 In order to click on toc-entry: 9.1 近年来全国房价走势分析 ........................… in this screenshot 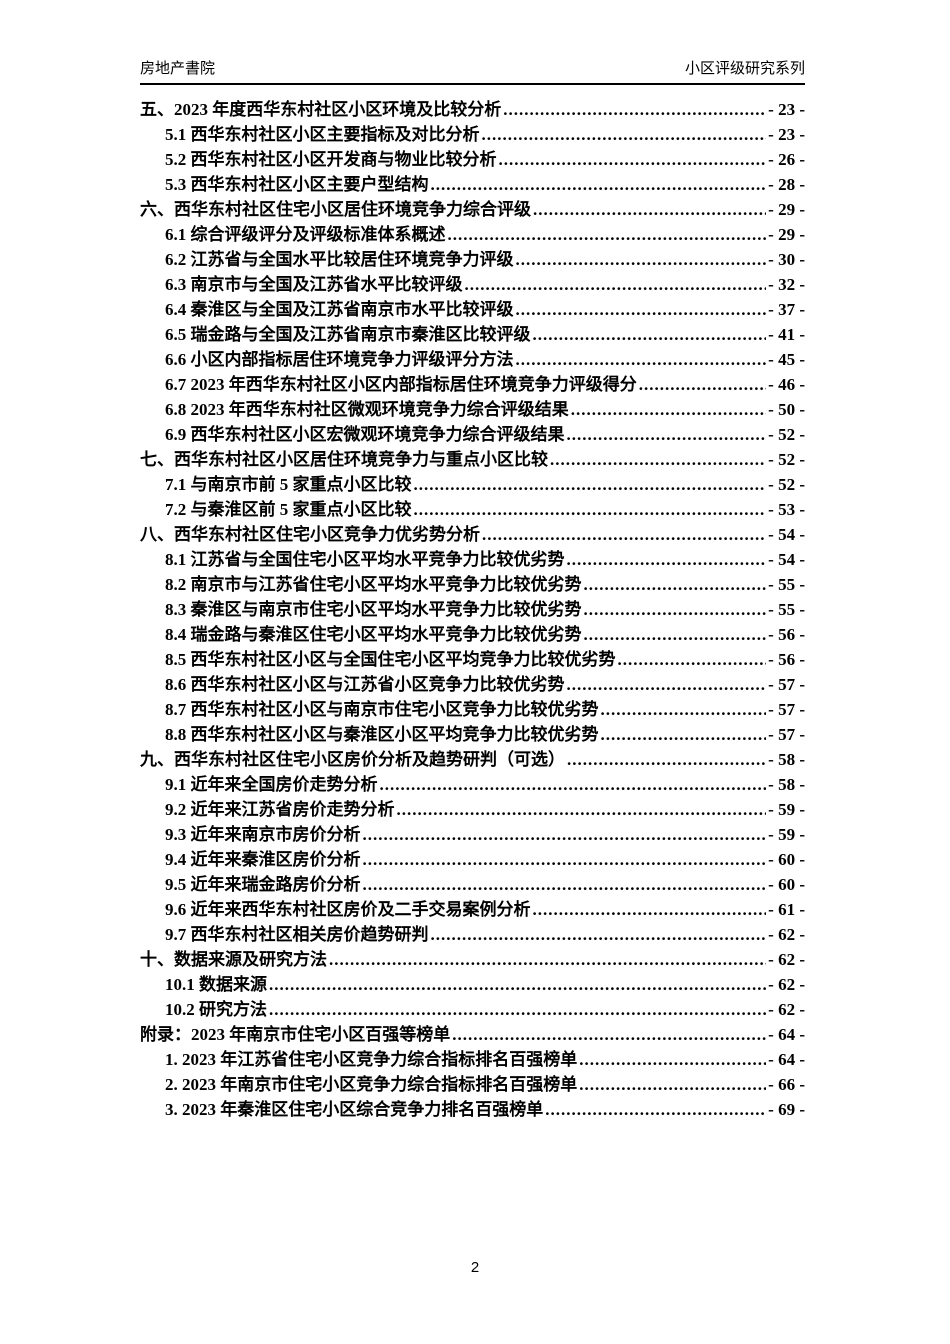, I will do `click(472, 784)`.